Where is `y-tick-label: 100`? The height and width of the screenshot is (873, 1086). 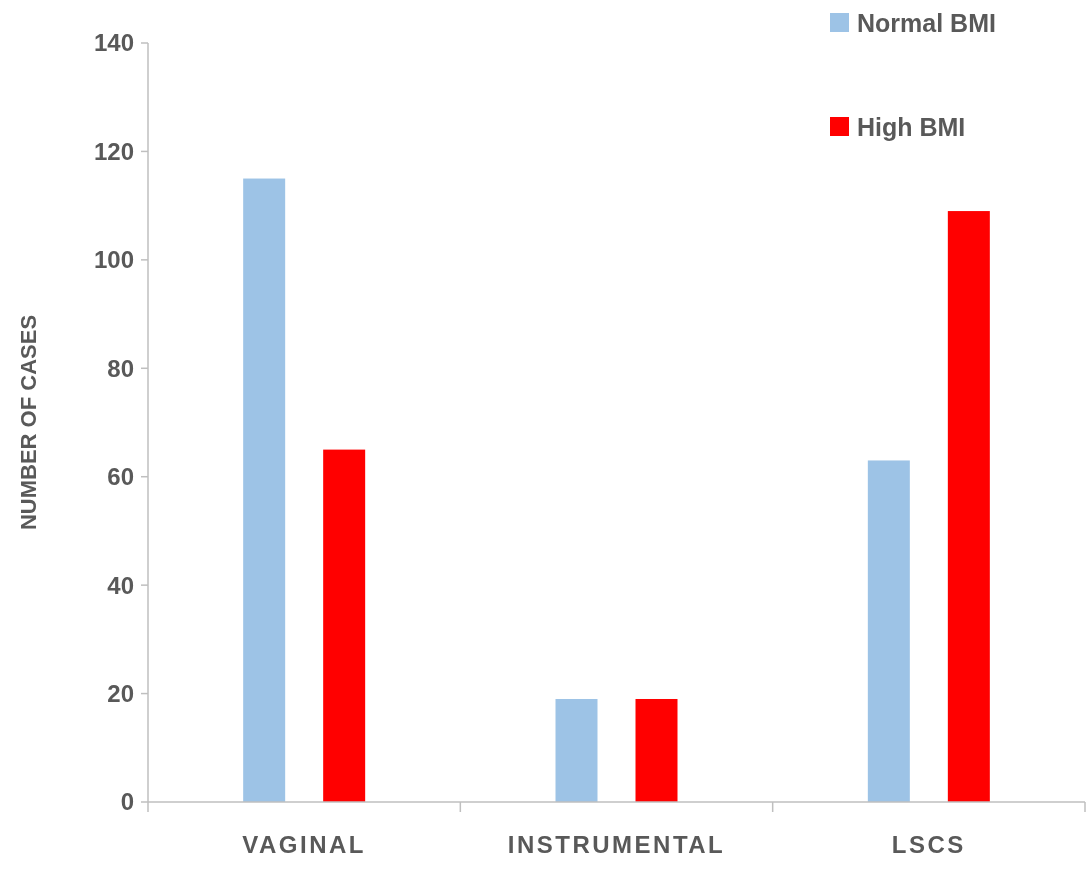 y-tick-label: 100 is located at coordinates (113, 260).